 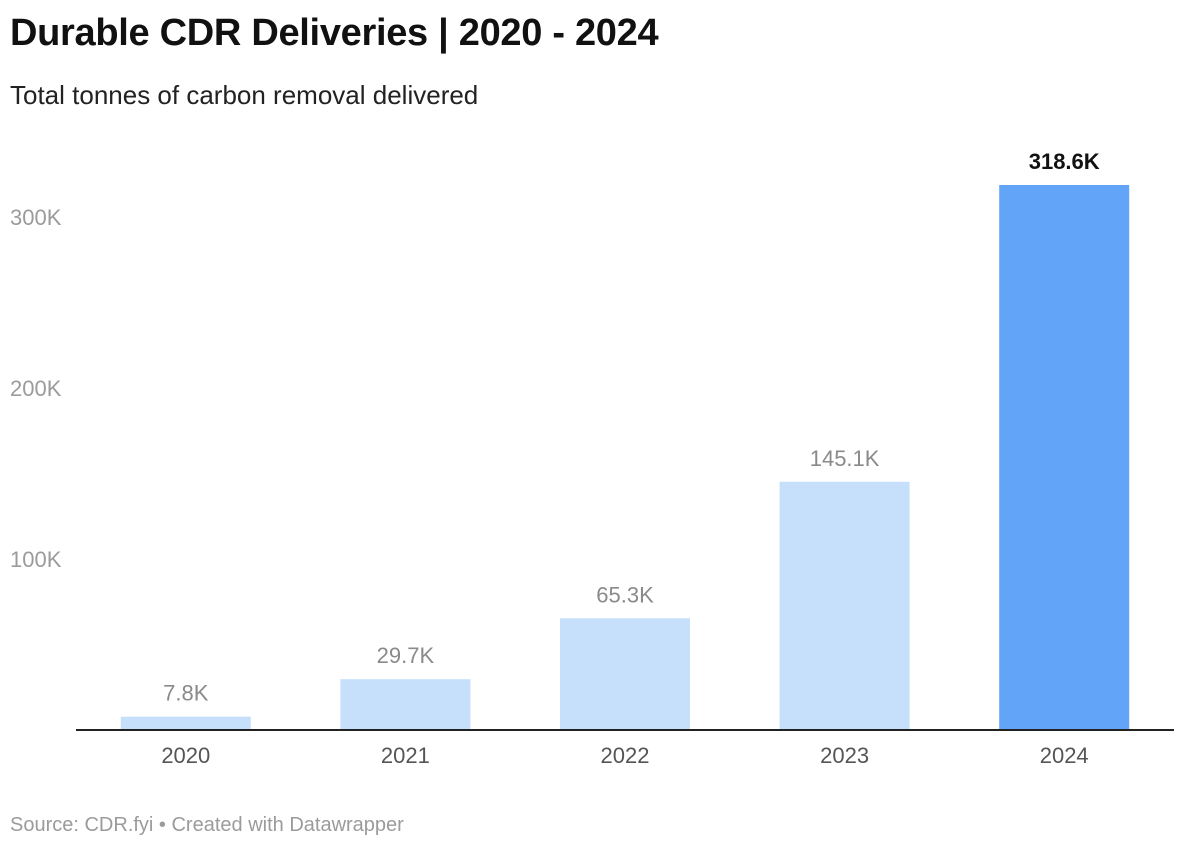 What do you see at coordinates (186, 693) in the screenshot?
I see `value-label-2020: 7.8K` at bounding box center [186, 693].